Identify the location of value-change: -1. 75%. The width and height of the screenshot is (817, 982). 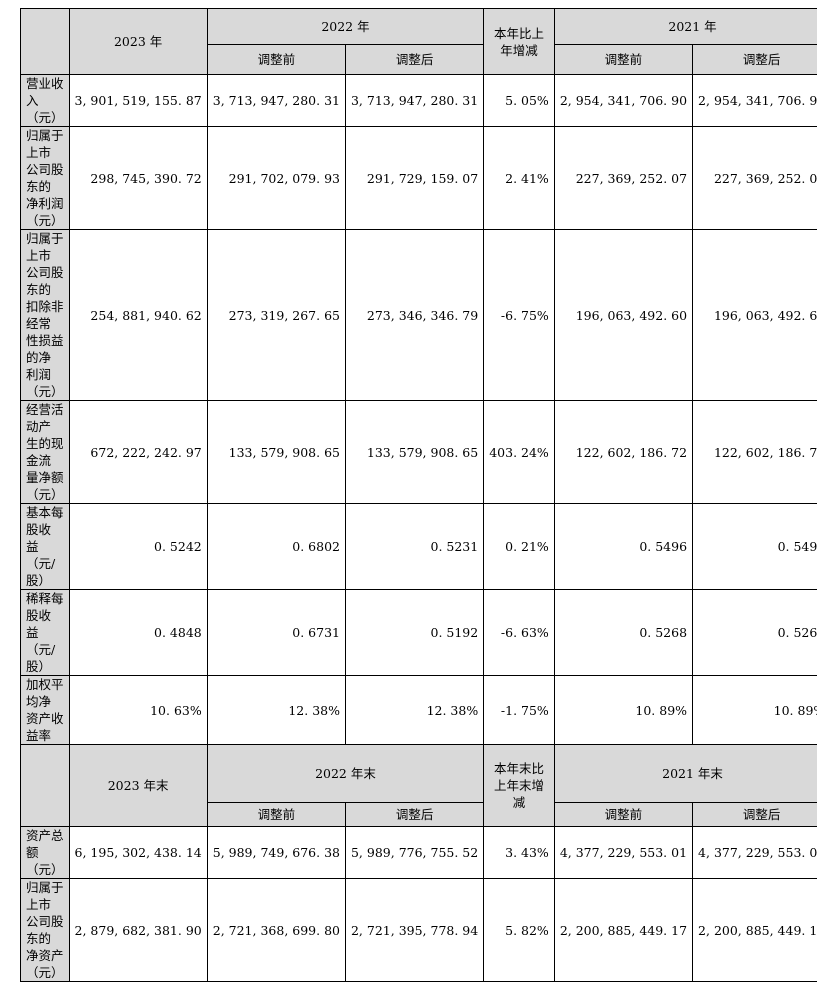
(519, 710).